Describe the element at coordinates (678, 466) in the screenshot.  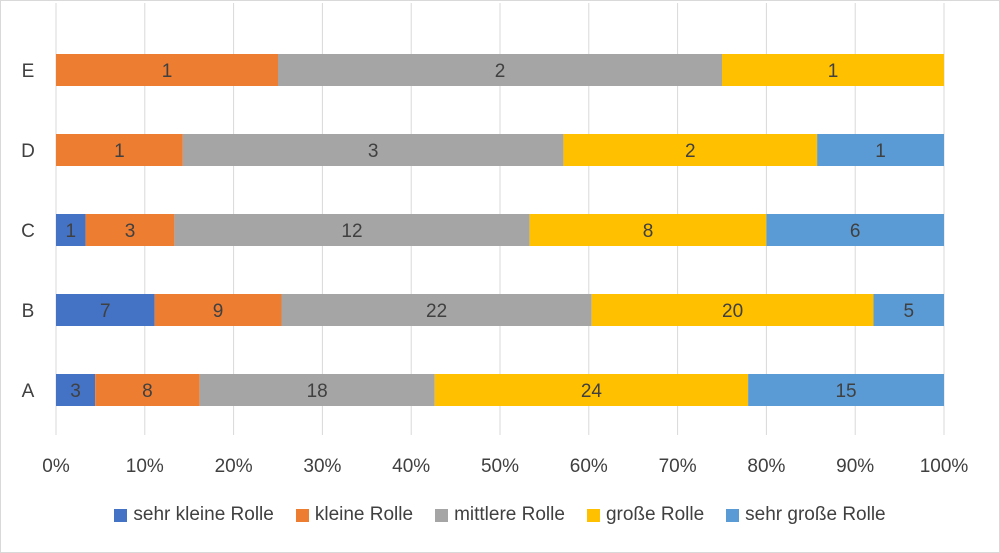
I see `x-tick-label: 70%` at that location.